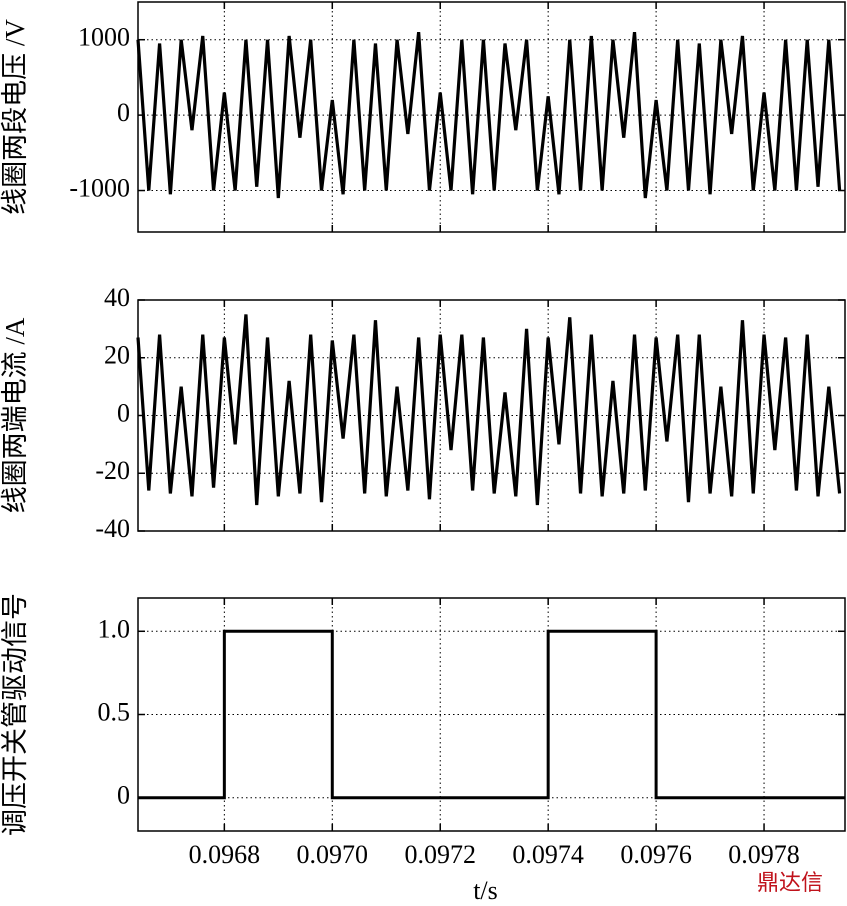  I want to click on y-axis-label: 线圈两段电压 /V, so click(15, 117).